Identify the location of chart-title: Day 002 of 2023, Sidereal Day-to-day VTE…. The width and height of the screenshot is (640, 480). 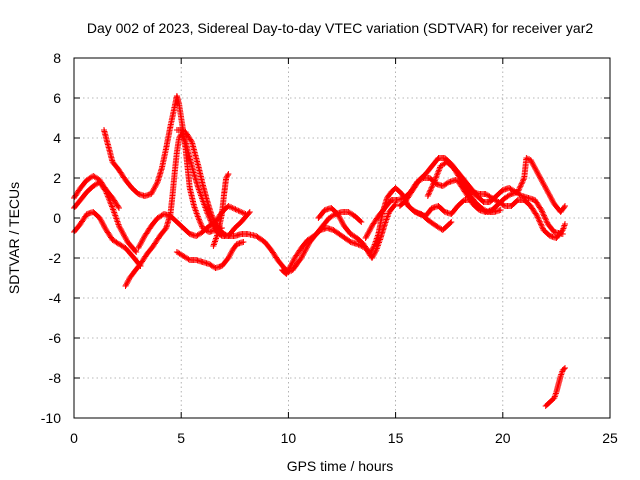
(340, 28).